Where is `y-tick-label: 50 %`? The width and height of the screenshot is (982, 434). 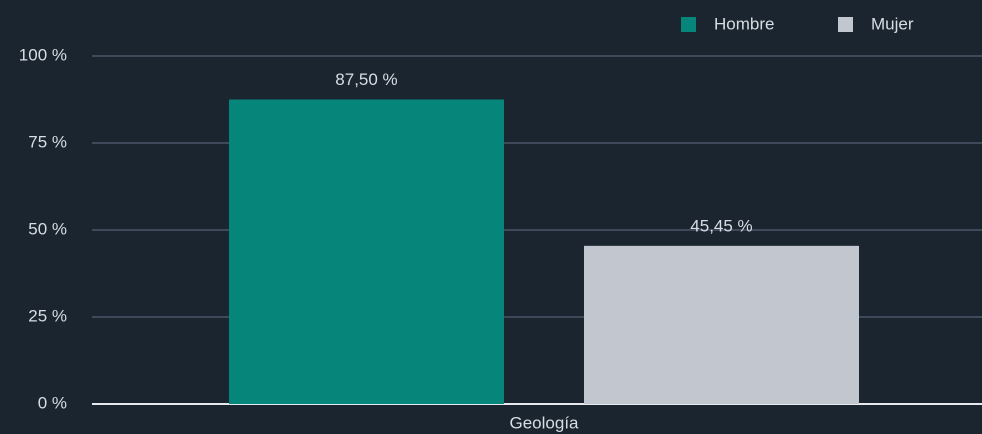 y-tick-label: 50 % is located at coordinates (47, 228).